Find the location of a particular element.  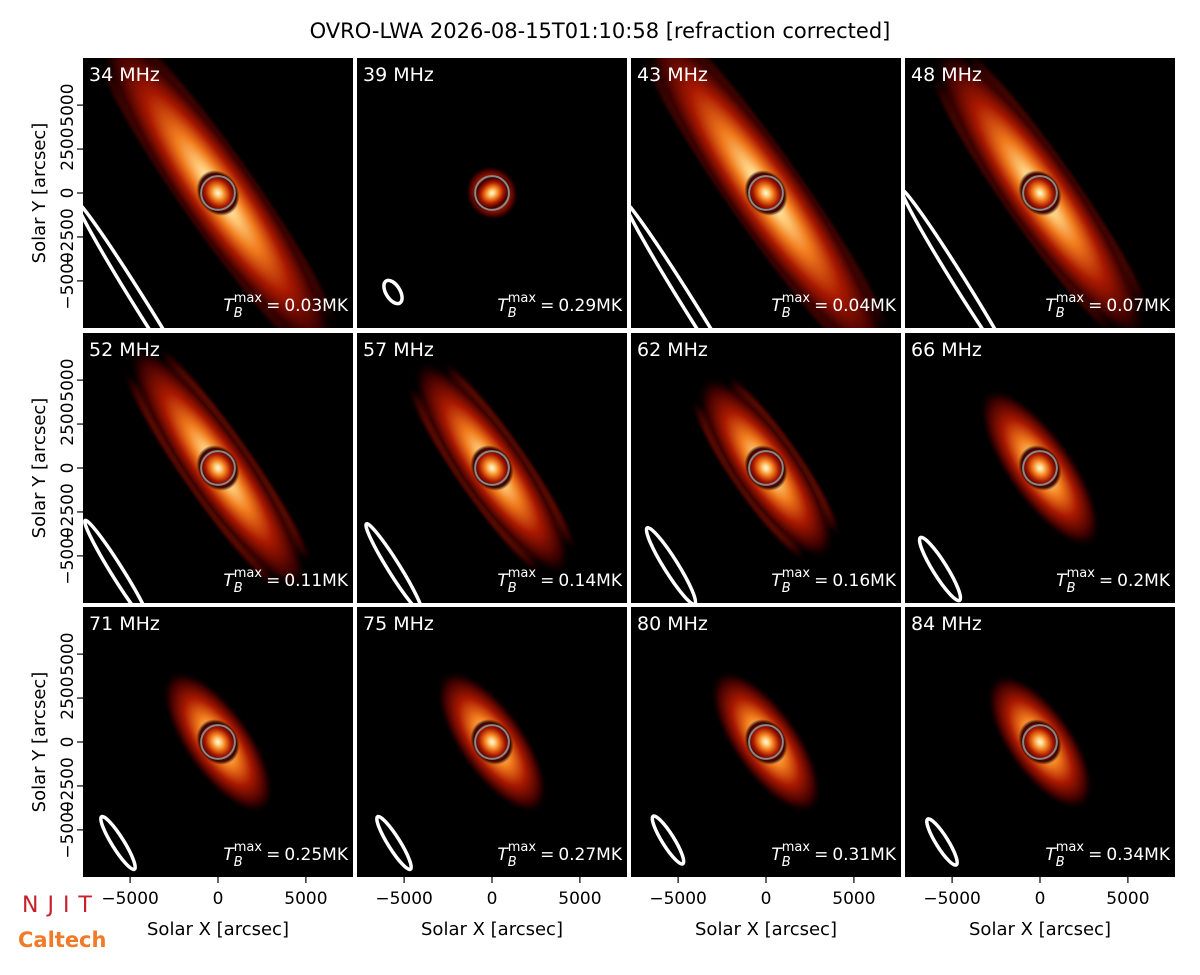

tb-max: 0.29MK is located at coordinates (590, 306).